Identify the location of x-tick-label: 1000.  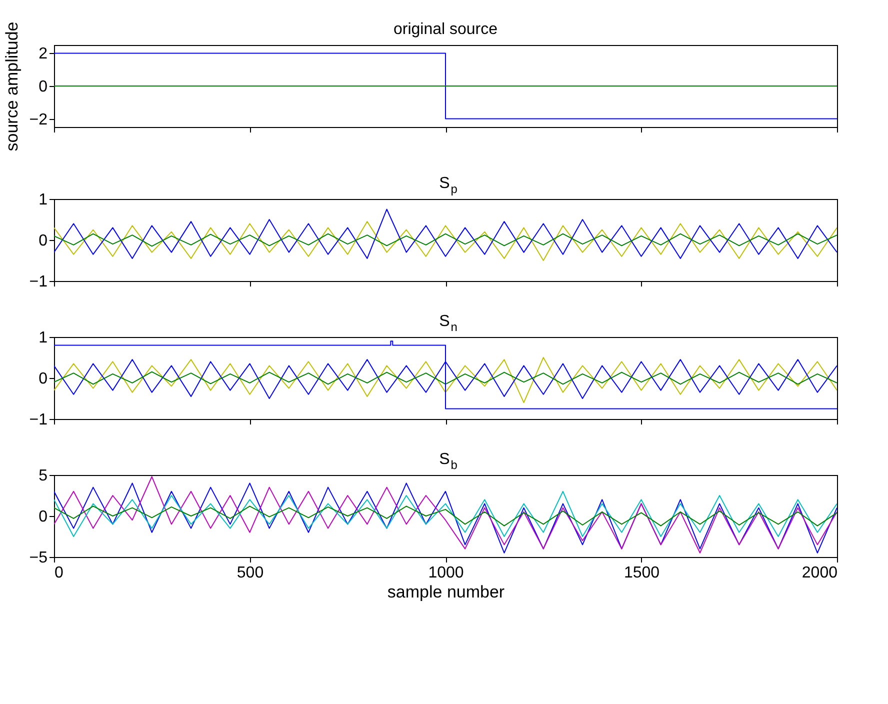
(446, 573).